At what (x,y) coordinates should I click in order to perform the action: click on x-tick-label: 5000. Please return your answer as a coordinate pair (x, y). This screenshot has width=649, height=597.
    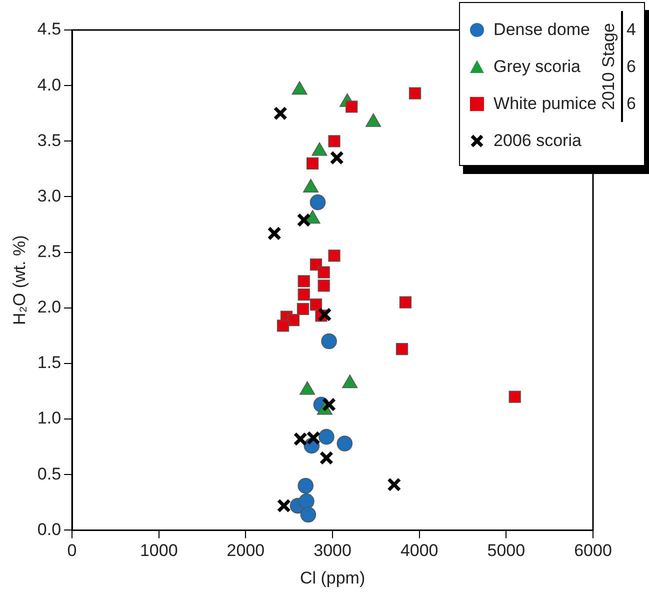
    Looking at the image, I should click on (506, 550).